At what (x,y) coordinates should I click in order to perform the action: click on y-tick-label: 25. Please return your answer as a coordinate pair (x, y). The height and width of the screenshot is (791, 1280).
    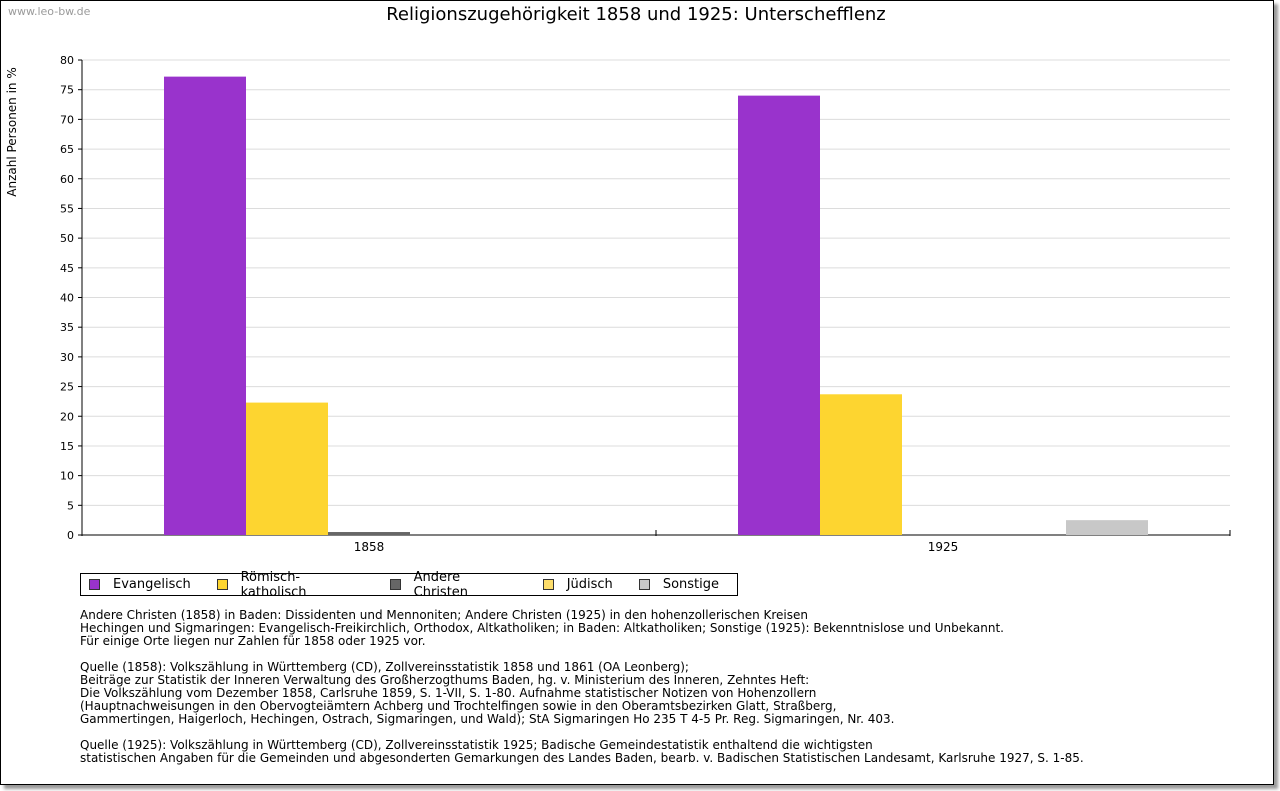
    Looking at the image, I should click on (67, 387).